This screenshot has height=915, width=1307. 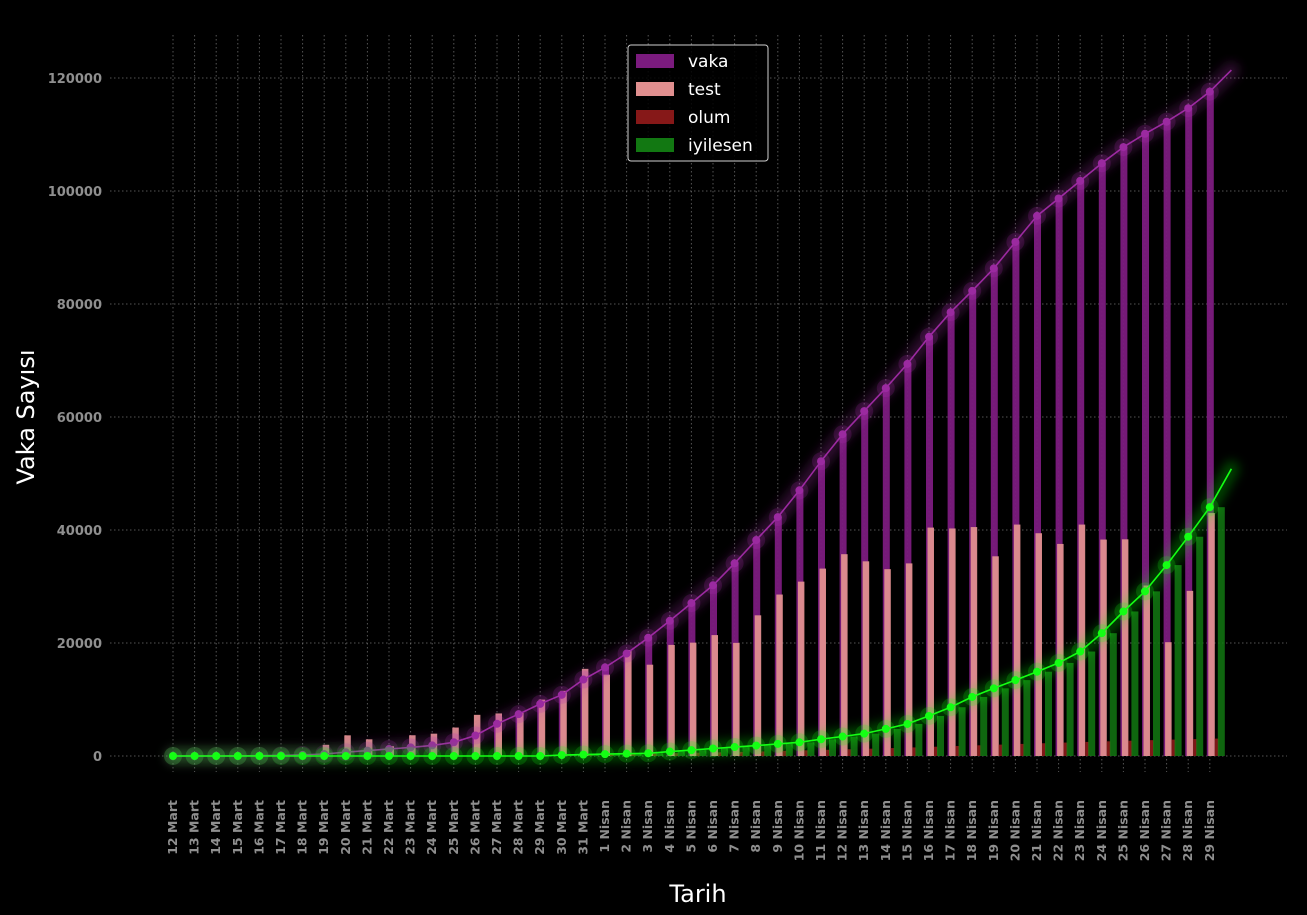 I want to click on x-tick-label: 24 Mart, so click(x=431, y=827).